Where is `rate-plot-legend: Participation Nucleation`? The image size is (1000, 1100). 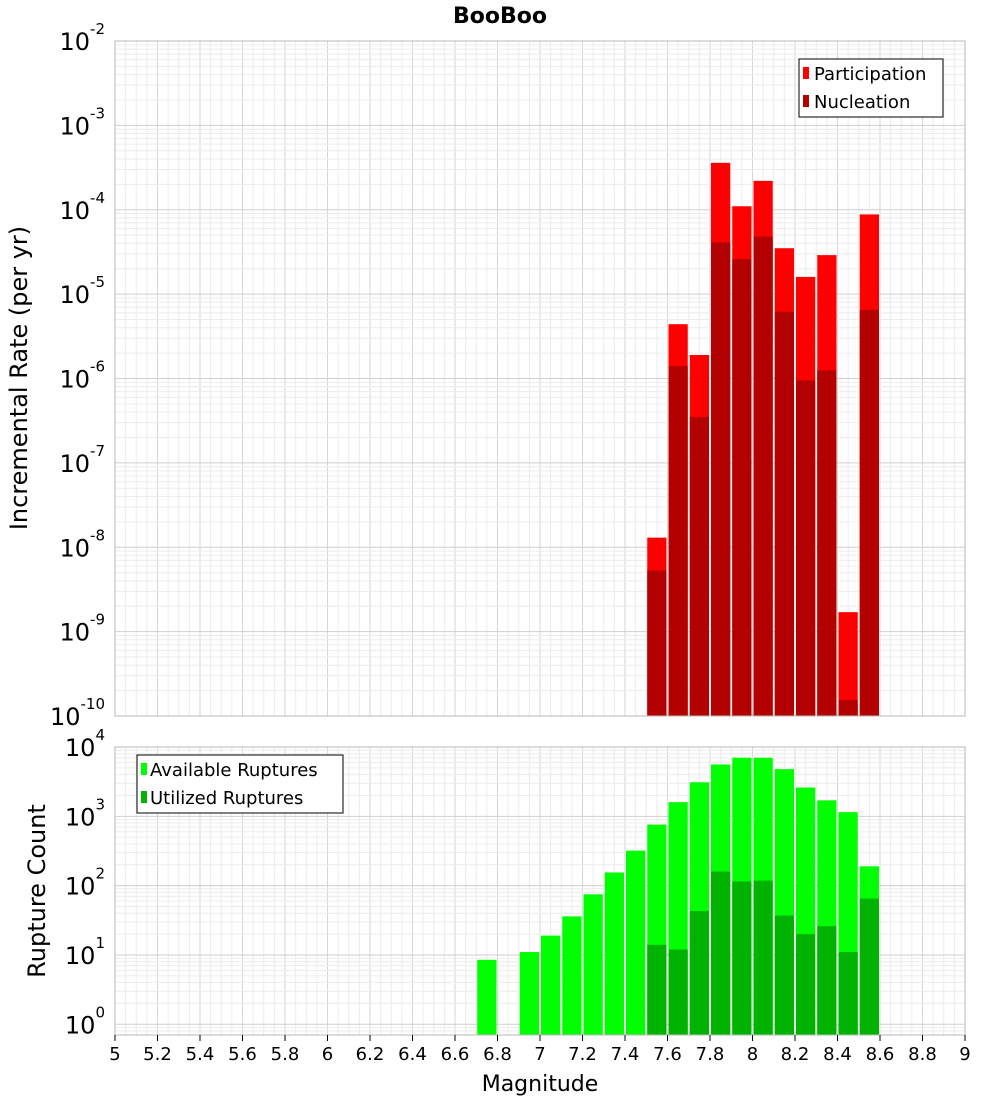
rate-plot-legend: Participation Nucleation is located at coordinates (871, 88).